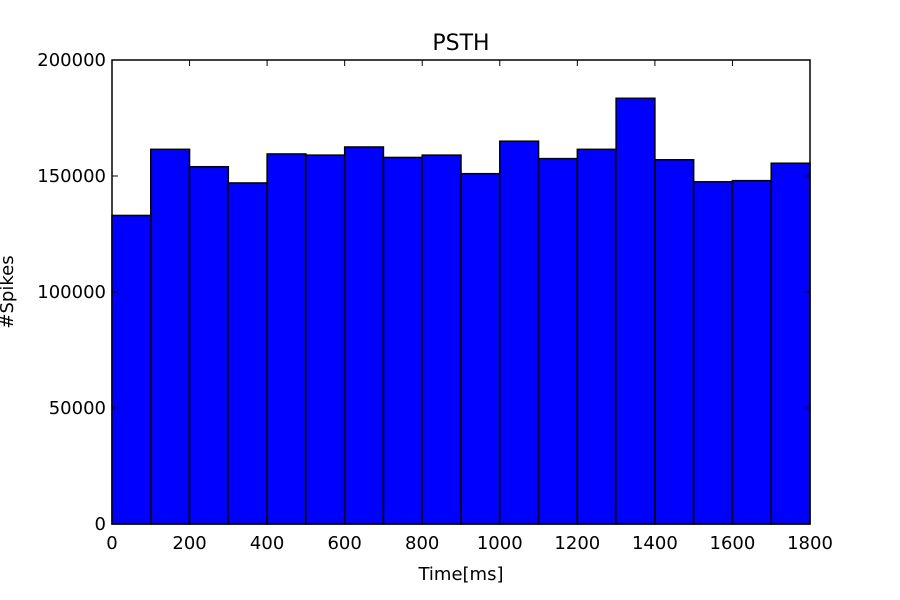 This screenshot has width=900, height=600. Describe the element at coordinates (344, 543) in the screenshot. I see `x-tick-label: 600` at that location.